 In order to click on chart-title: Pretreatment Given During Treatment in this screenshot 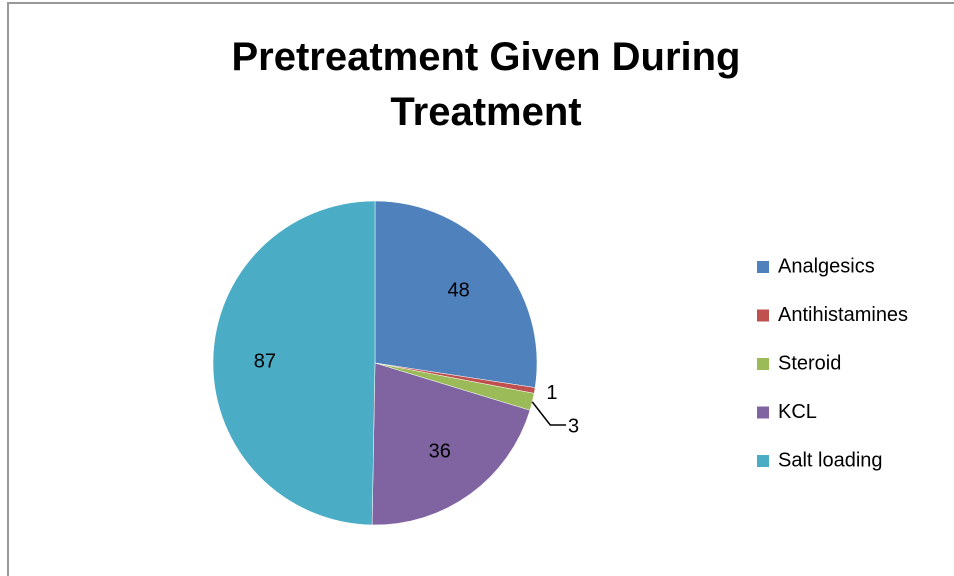, I will do `click(486, 84)`.